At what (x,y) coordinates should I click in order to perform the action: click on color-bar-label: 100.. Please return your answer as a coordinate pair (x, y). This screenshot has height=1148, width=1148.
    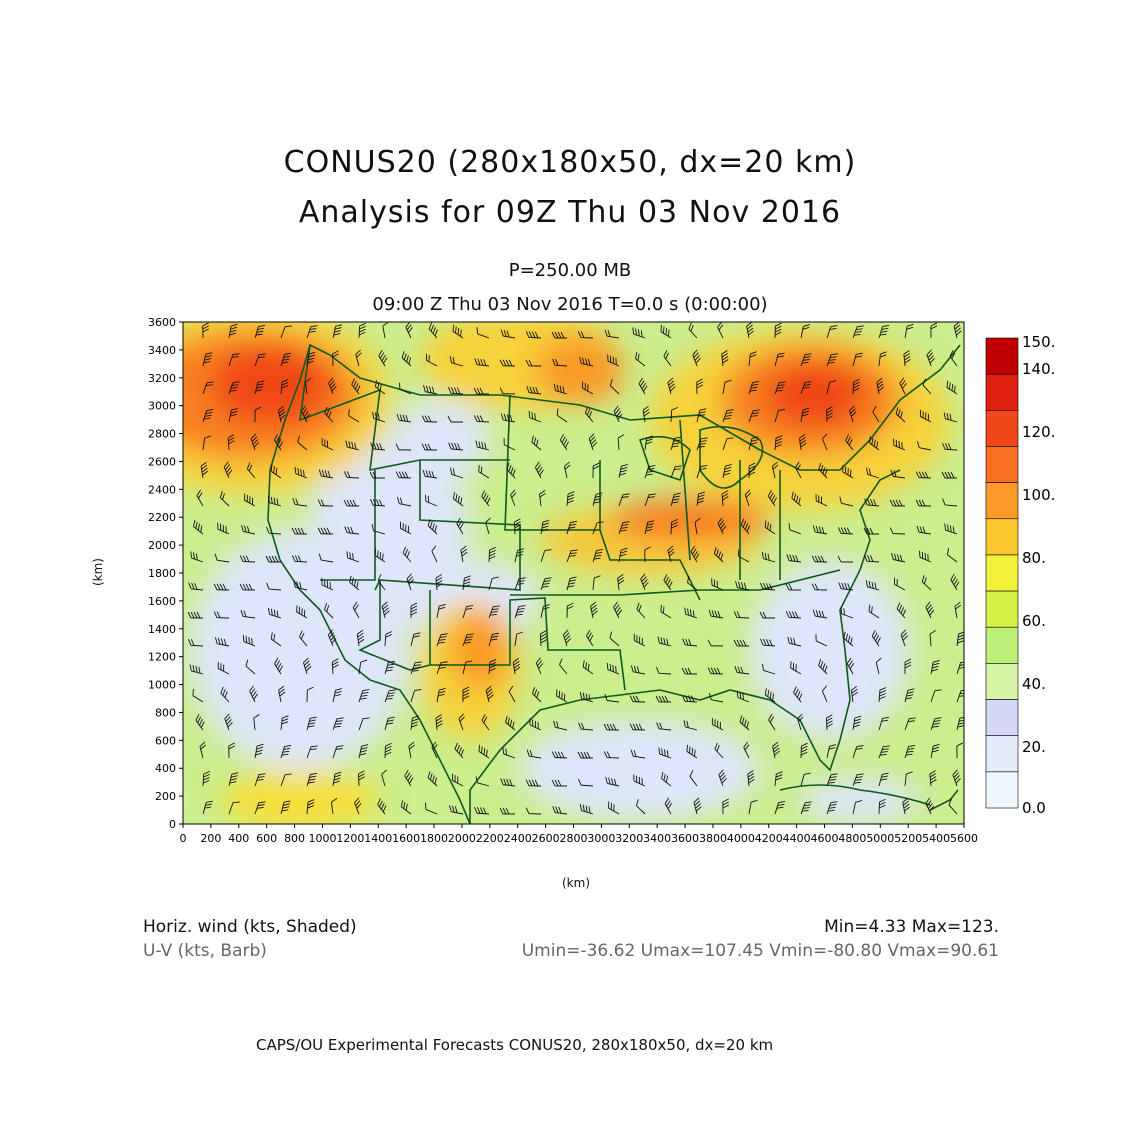
    Looking at the image, I should click on (1038, 495).